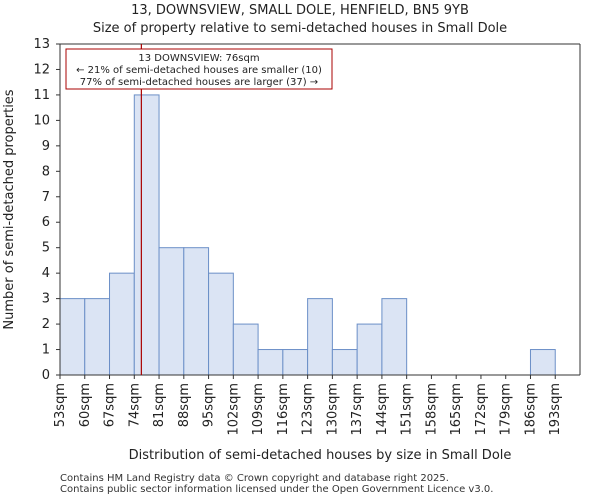  What do you see at coordinates (171, 311) in the screenshot?
I see `bar-81sqm` at bounding box center [171, 311].